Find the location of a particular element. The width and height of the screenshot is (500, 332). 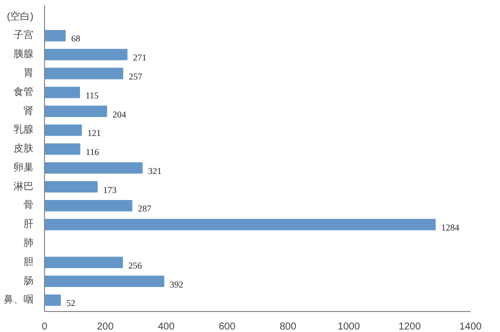

data-label: 1284 is located at coordinates (450, 227).